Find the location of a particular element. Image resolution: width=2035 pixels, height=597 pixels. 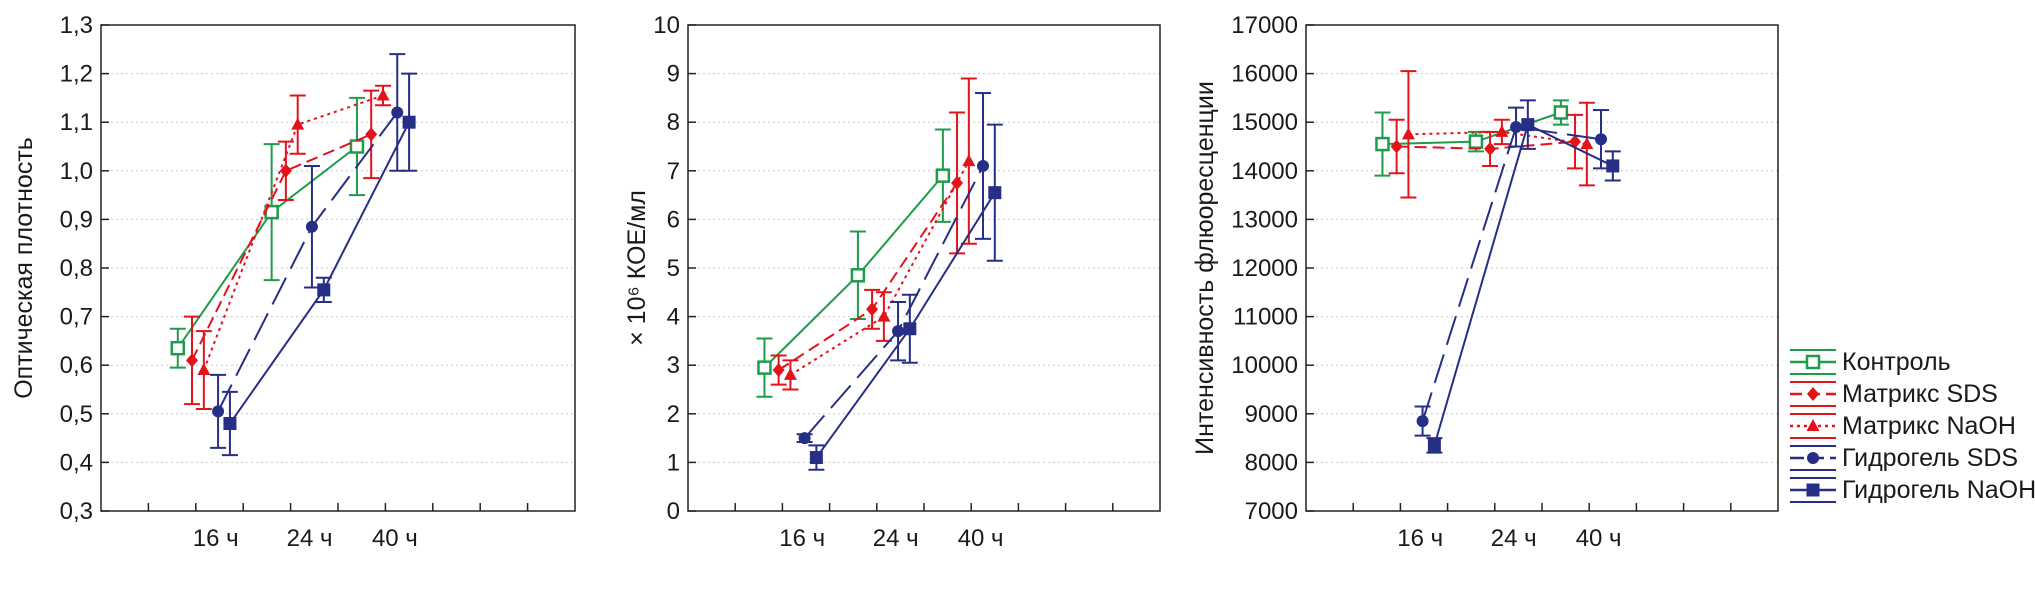

y-tick-label: 7000 is located at coordinates (1271, 511).